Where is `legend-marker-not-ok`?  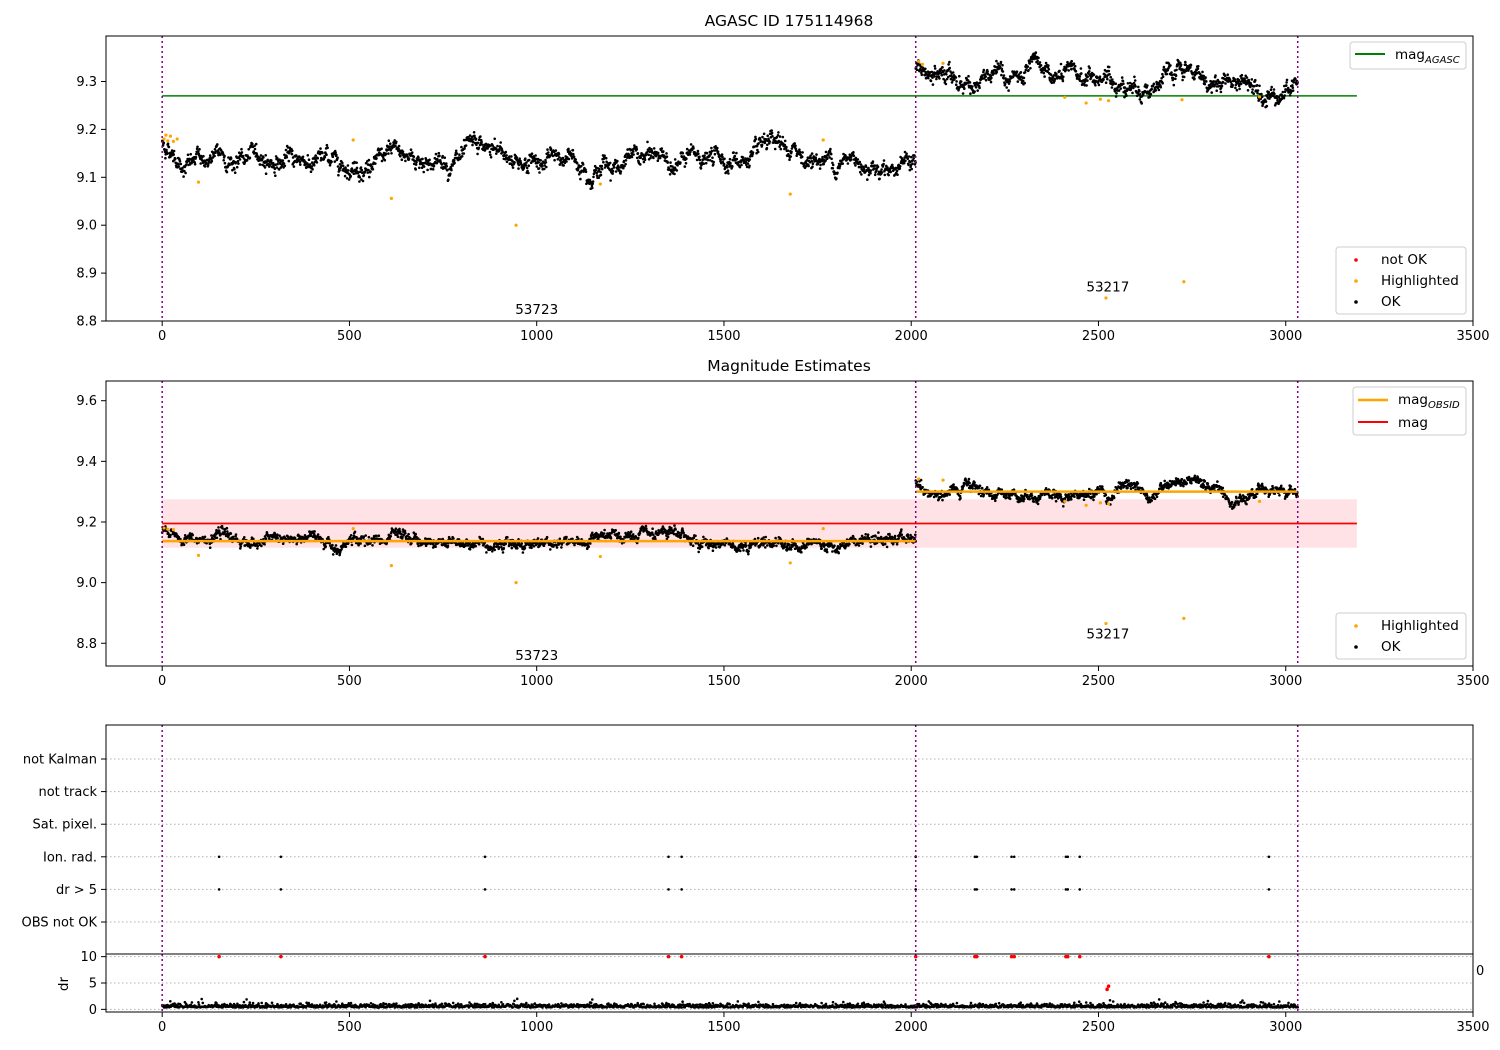
legend-marker-not-ok is located at coordinates (1356, 260).